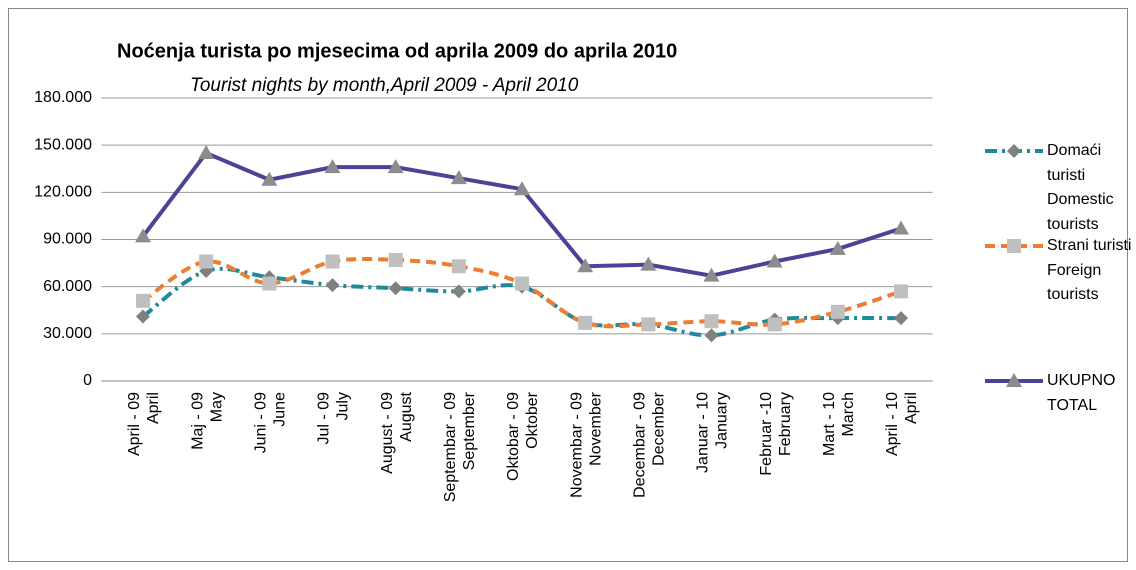 Image resolution: width=1136 pixels, height=570 pixels. What do you see at coordinates (532, 420) in the screenshot?
I see `x-tick-label: Oktober` at bounding box center [532, 420].